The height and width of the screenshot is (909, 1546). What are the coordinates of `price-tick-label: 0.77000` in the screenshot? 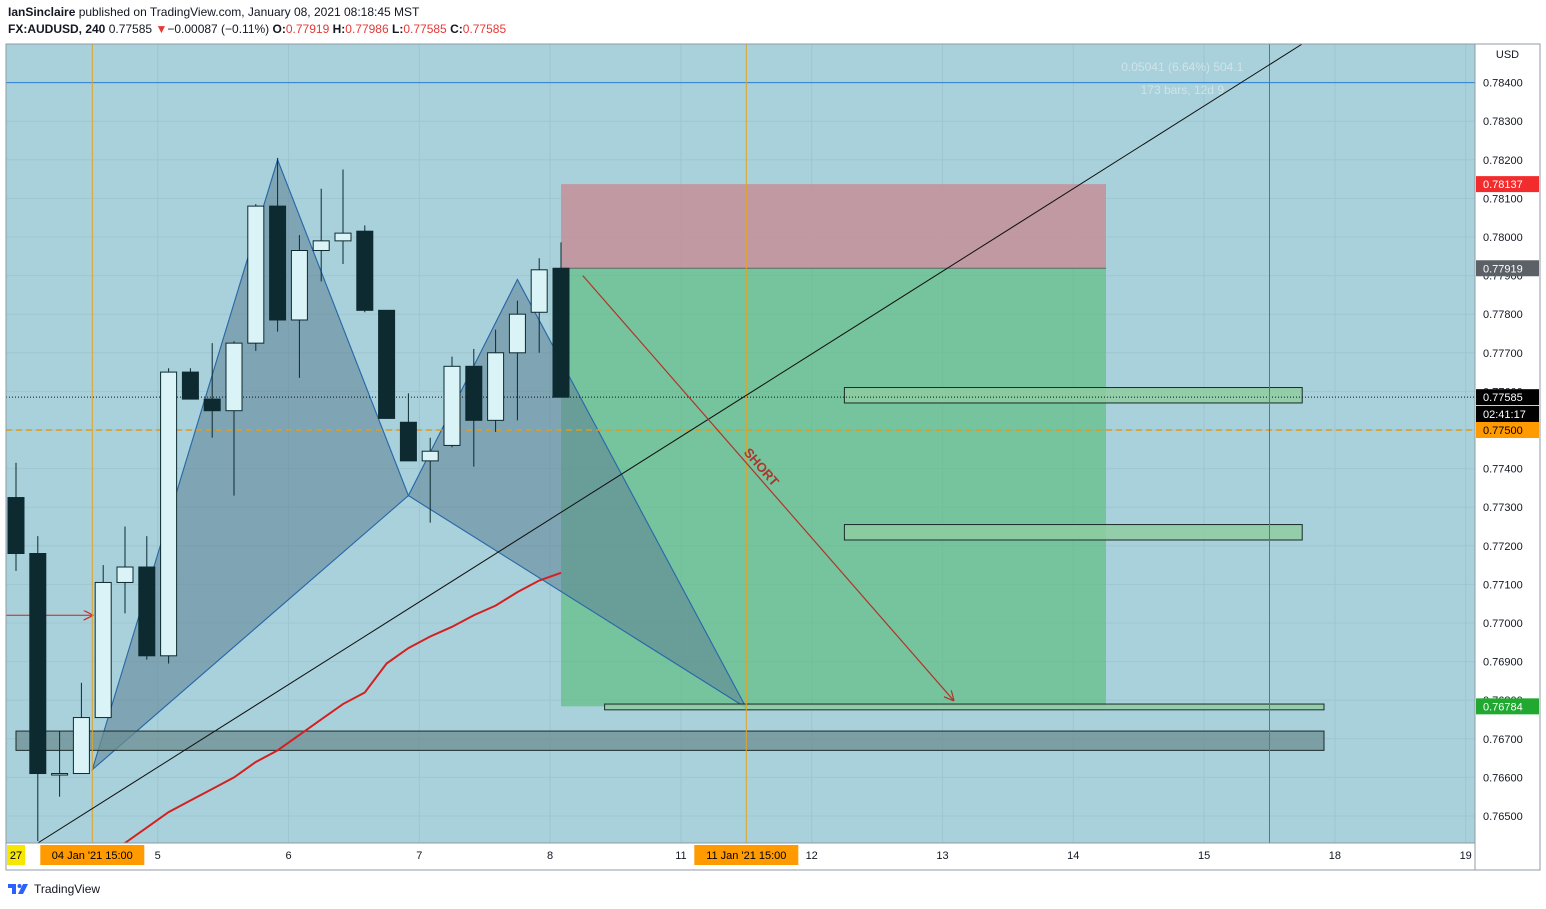 It's located at (1503, 624).